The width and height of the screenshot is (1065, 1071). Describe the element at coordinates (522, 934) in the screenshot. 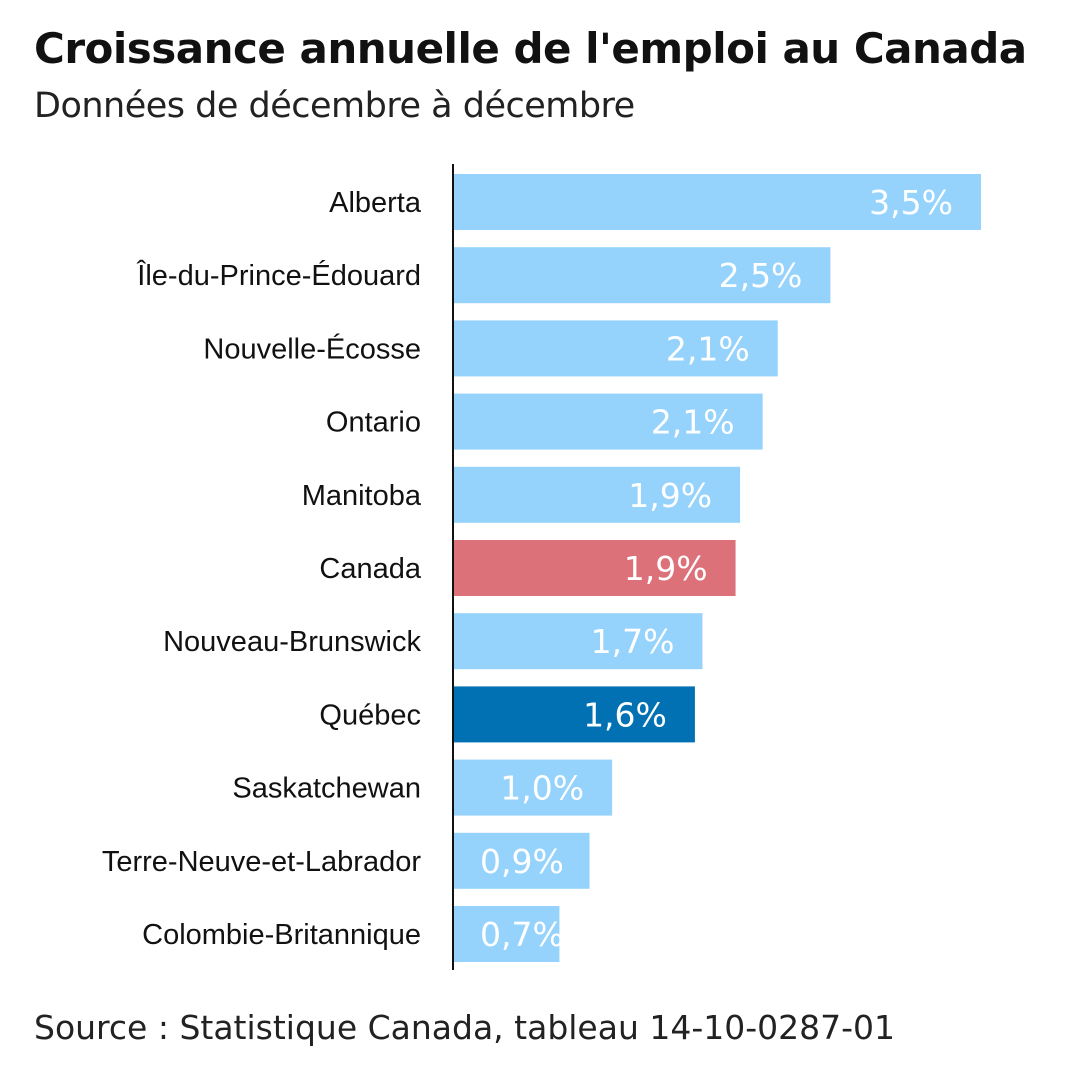

I see `value-label: 0,7%` at that location.